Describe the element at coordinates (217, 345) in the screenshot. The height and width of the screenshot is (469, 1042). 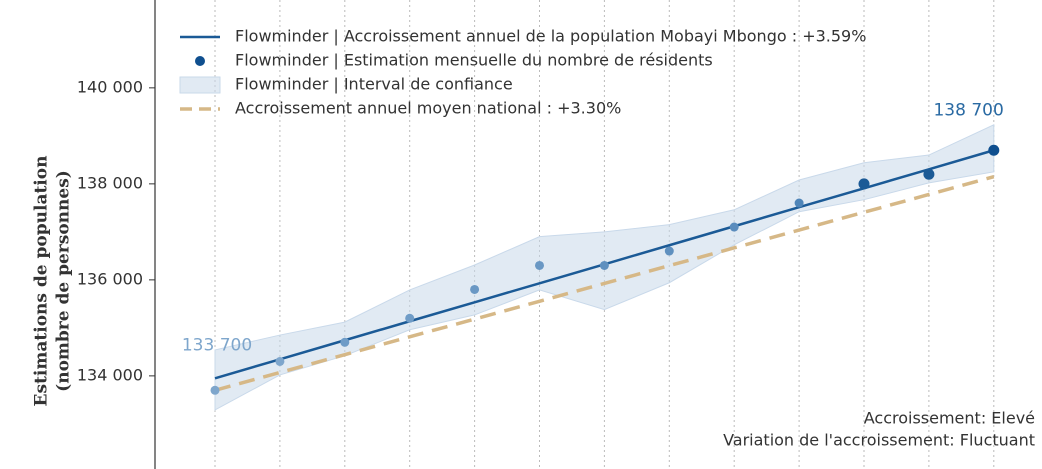
I see `value-label: 133 700` at that location.